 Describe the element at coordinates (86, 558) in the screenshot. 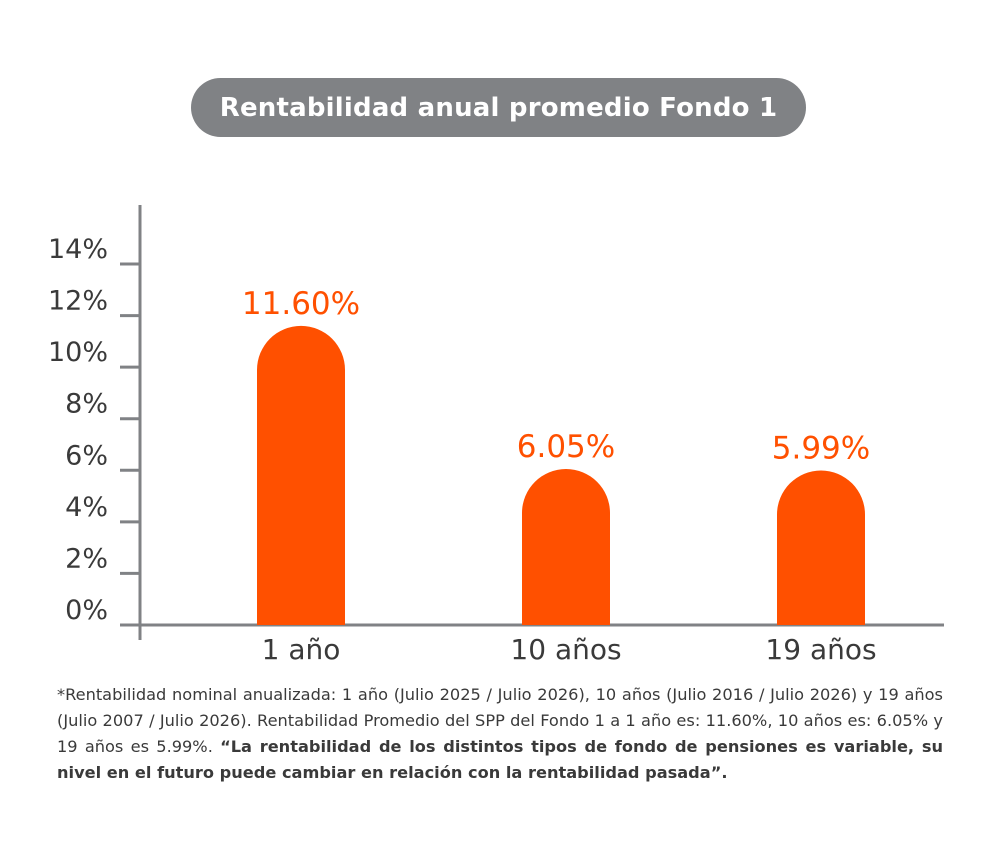

I see `y-tick-label: 2%` at that location.